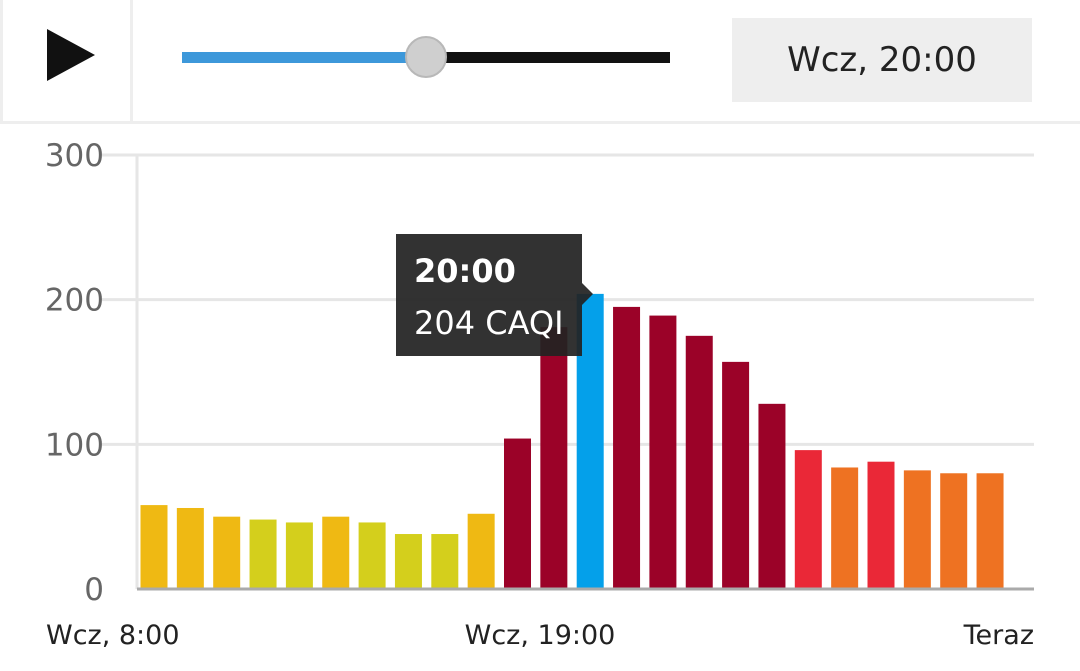 This screenshot has width=1080, height=671. I want to click on current-time-button: Wcz, 20:00, so click(882, 60).